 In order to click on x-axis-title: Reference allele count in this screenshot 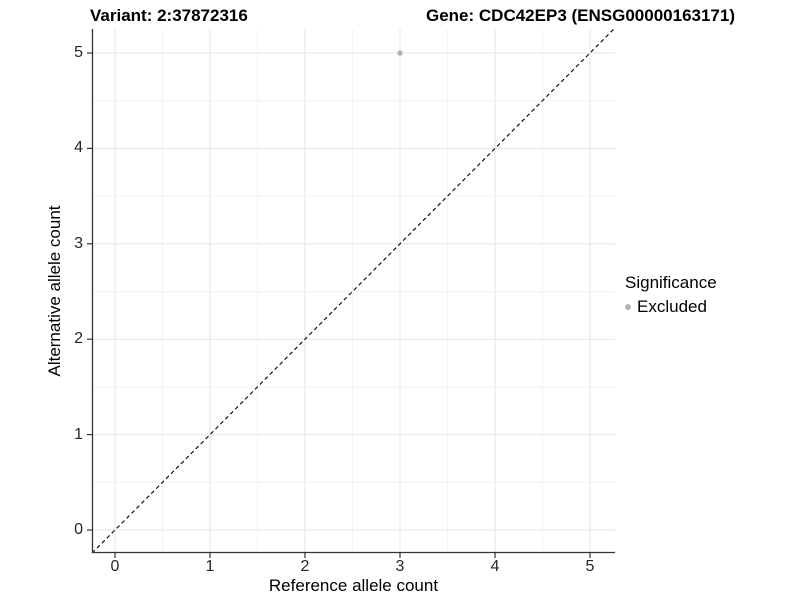, I will do `click(353, 585)`.